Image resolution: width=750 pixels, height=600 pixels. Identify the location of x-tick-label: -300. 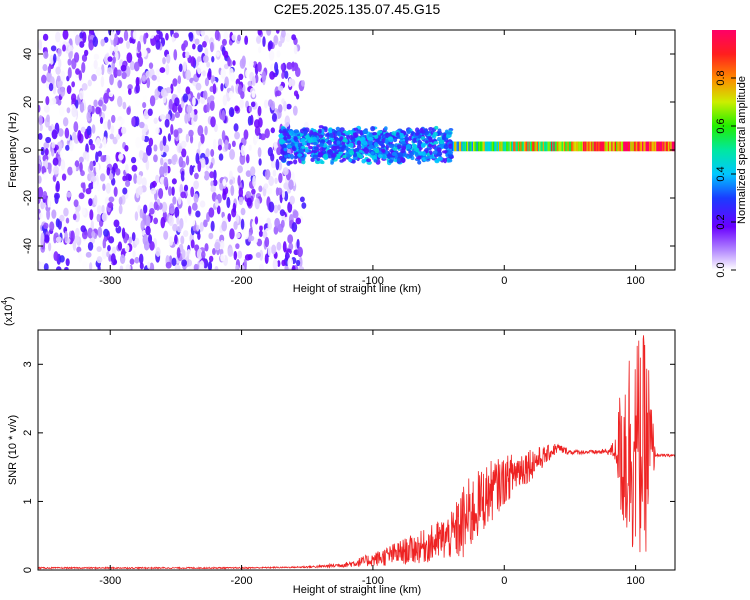
(110, 581).